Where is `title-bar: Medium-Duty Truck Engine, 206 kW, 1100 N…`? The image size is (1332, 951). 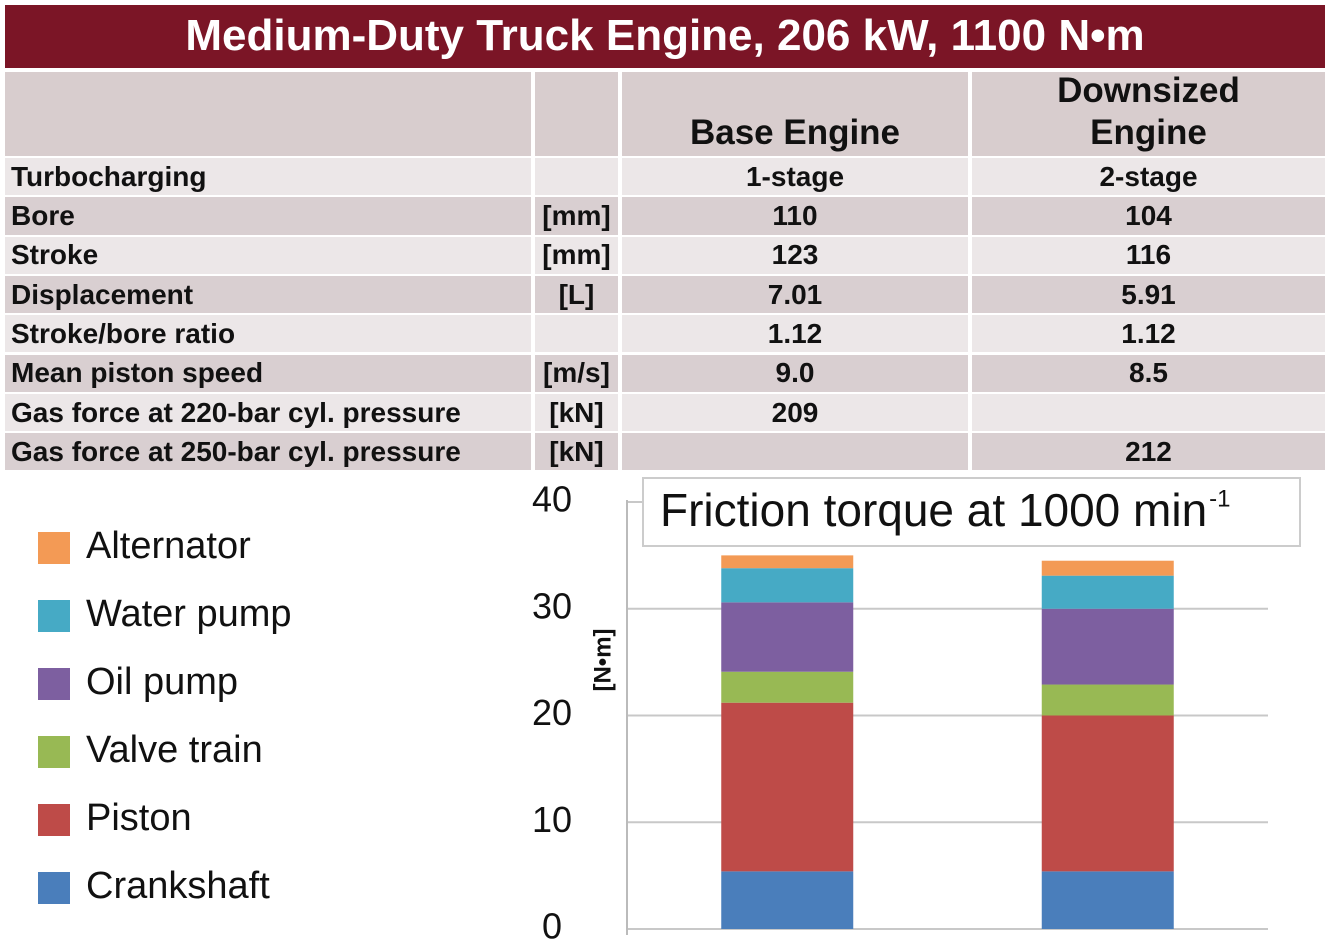 title-bar: Medium-Duty Truck Engine, 206 kW, 1100 N… is located at coordinates (665, 36).